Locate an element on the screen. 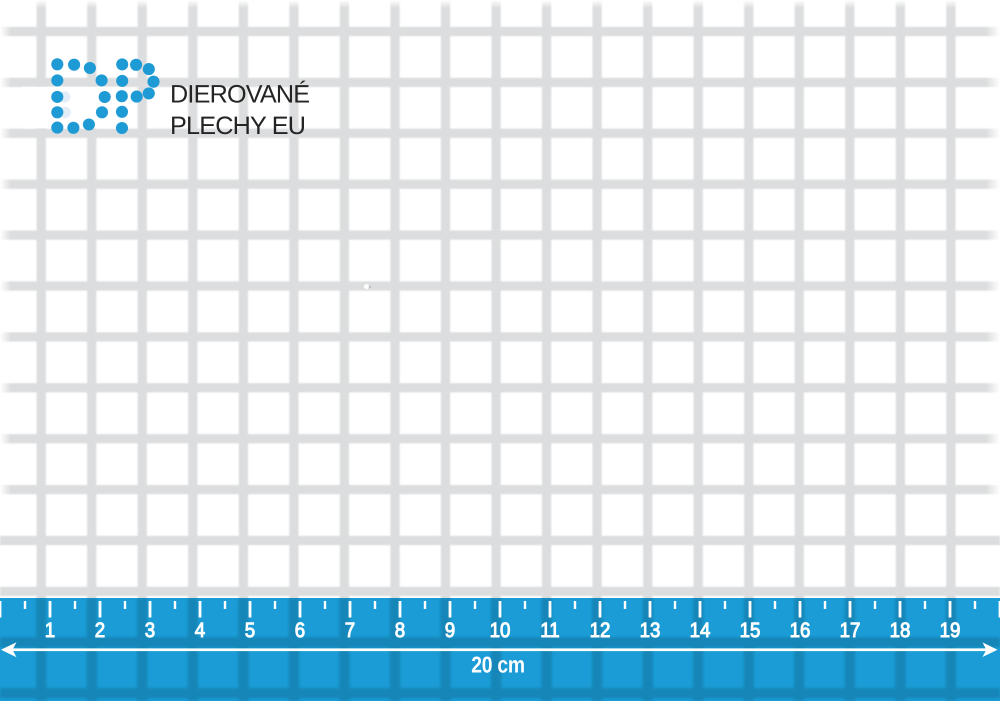 The height and width of the screenshot is (701, 1000). svg-text: PLECHY EU is located at coordinates (237, 126).